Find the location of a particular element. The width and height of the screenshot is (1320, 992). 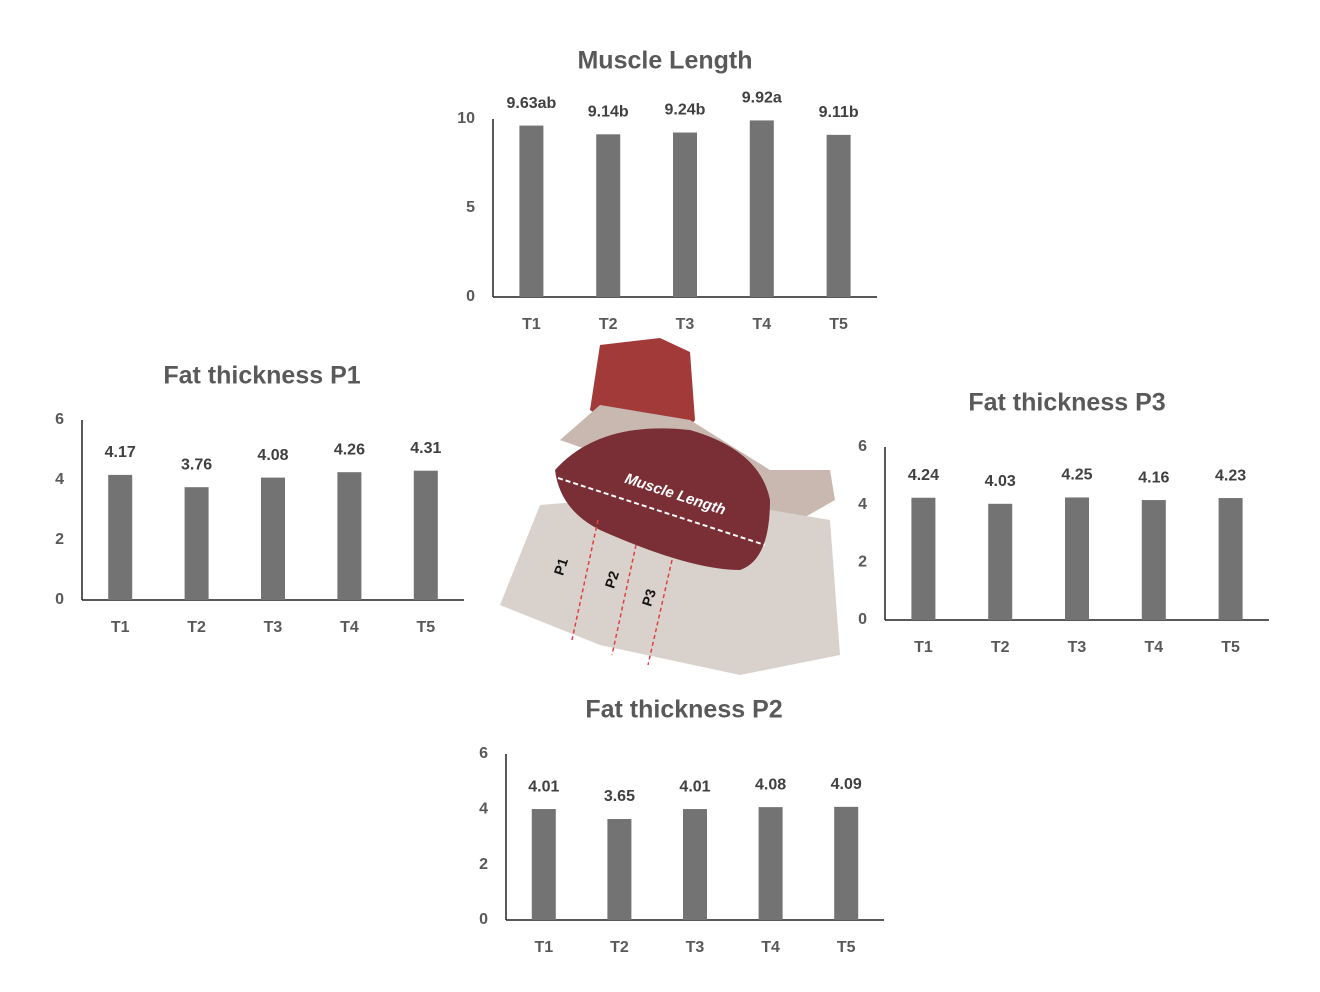

muscle is located at coordinates (662, 499).